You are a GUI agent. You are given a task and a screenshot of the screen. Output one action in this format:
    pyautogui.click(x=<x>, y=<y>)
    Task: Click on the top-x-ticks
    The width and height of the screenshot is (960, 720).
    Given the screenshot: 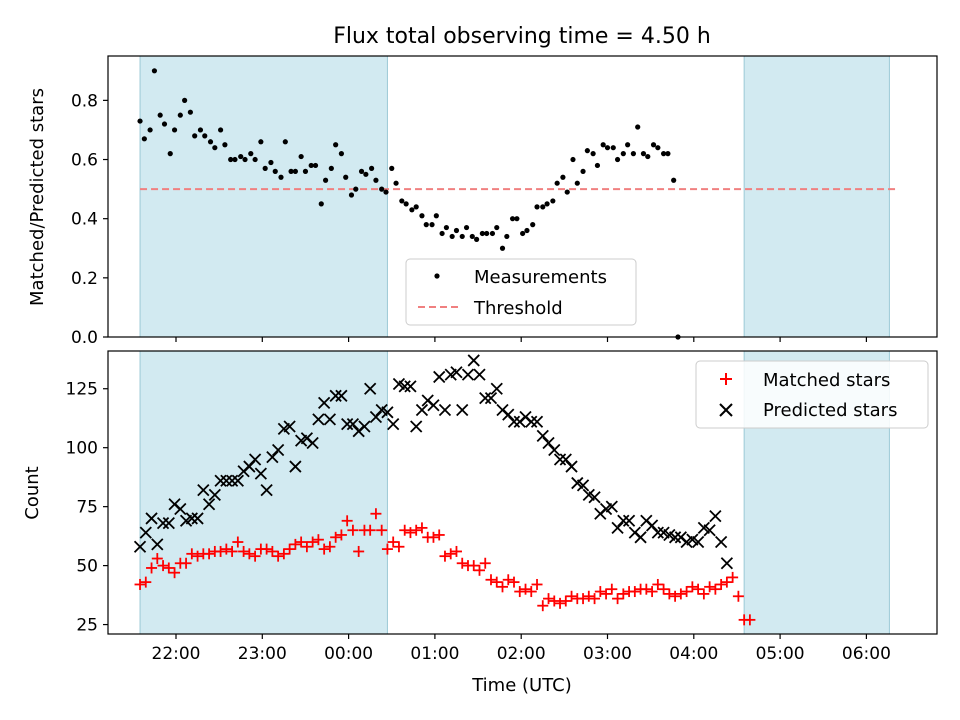 What is the action you would take?
    pyautogui.click(x=521, y=339)
    